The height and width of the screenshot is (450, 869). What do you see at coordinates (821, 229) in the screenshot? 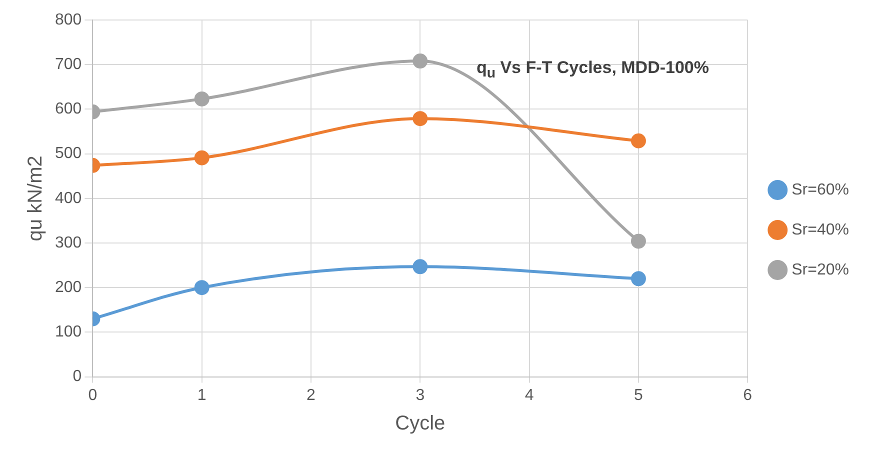
I see `legend-label: Sr=40%` at bounding box center [821, 229].